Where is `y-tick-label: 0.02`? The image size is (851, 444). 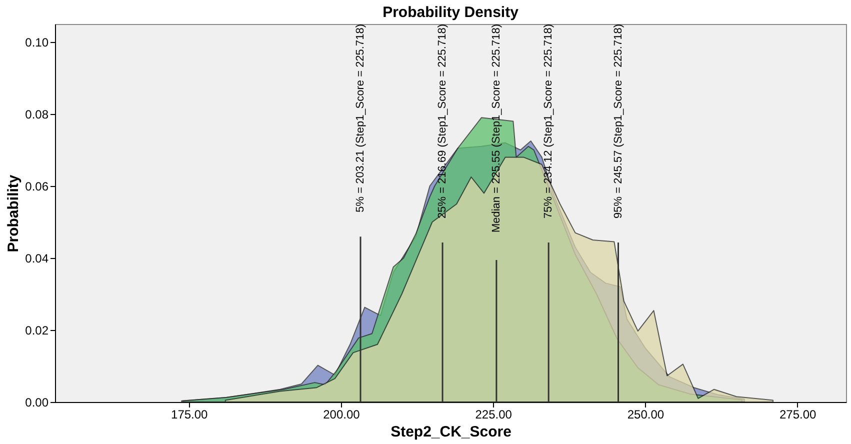 y-tick-label: 0.02 is located at coordinates (37, 331).